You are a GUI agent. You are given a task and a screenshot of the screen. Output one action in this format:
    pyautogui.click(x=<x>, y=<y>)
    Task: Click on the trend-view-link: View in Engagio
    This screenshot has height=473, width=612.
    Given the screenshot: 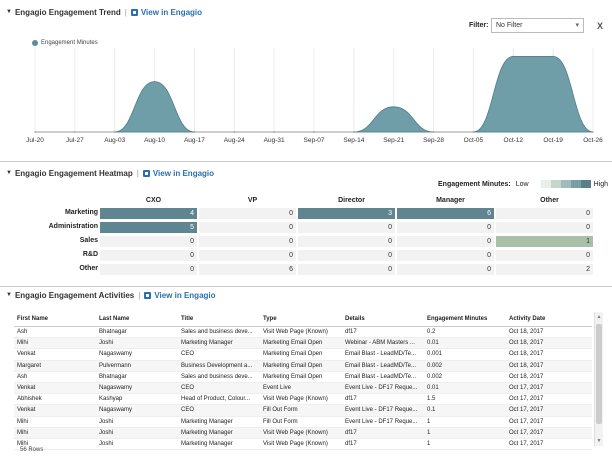 What is the action you would take?
    pyautogui.click(x=166, y=12)
    